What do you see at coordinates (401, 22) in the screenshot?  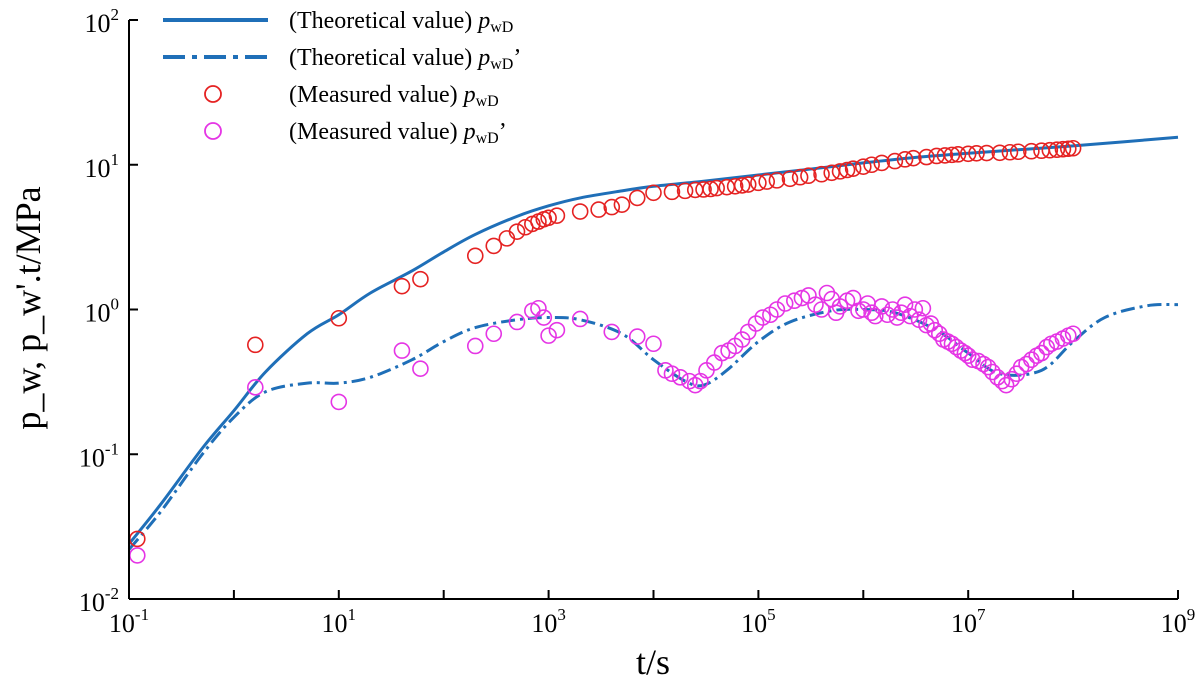 I see `legend-label-1: (Theoretical value) pwD` at bounding box center [401, 22].